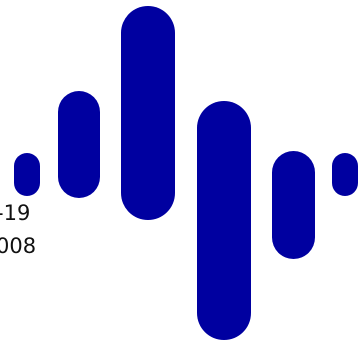  I want to click on text-line-1: -19, so click(15, 213).